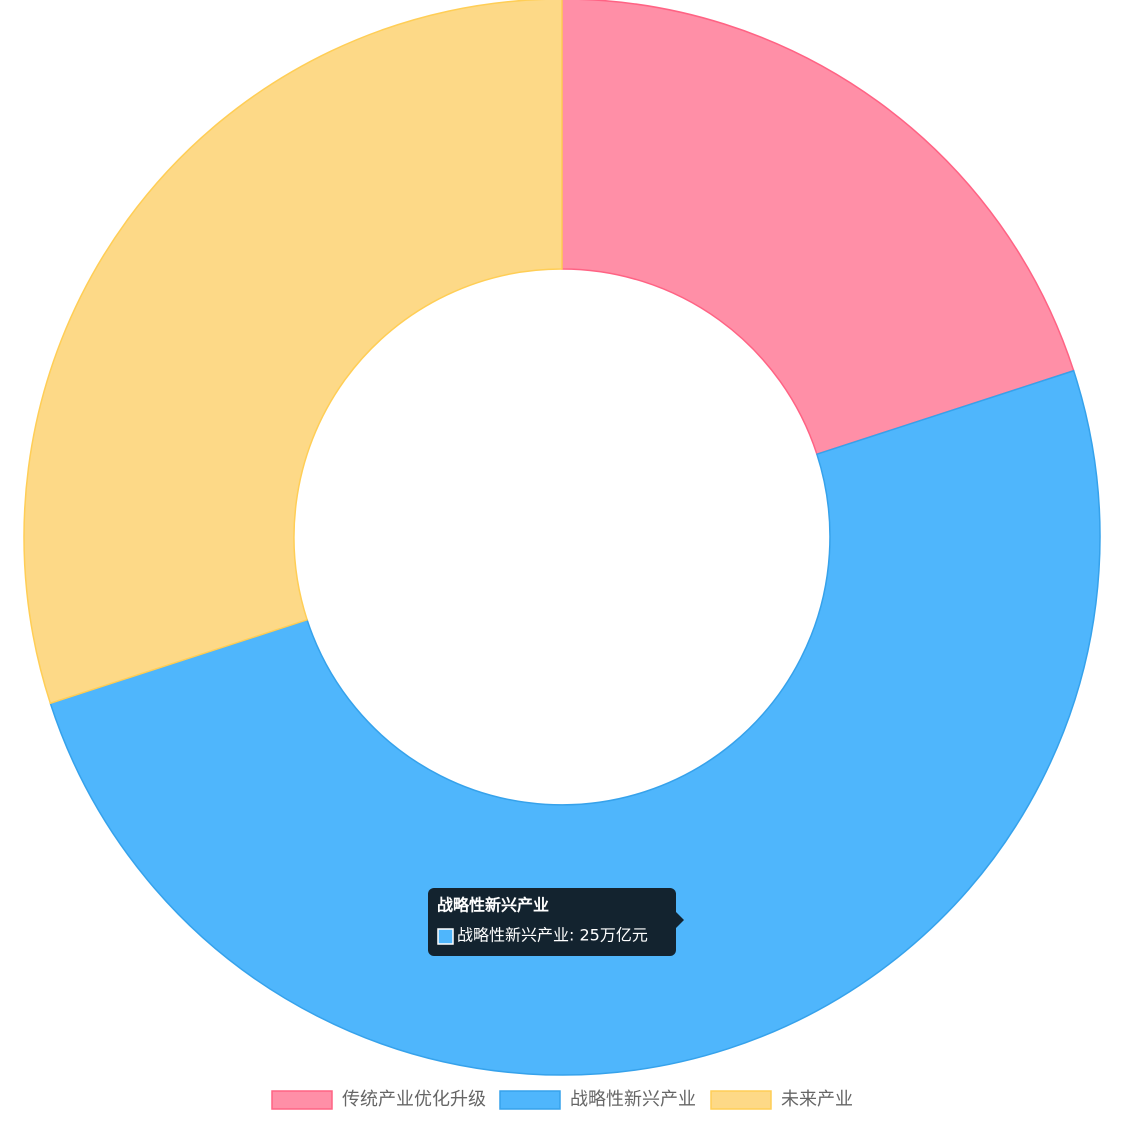 This screenshot has height=1129, width=1125. Describe the element at coordinates (633, 1099) in the screenshot. I see `legend-label: 战略性新兴产业` at that location.